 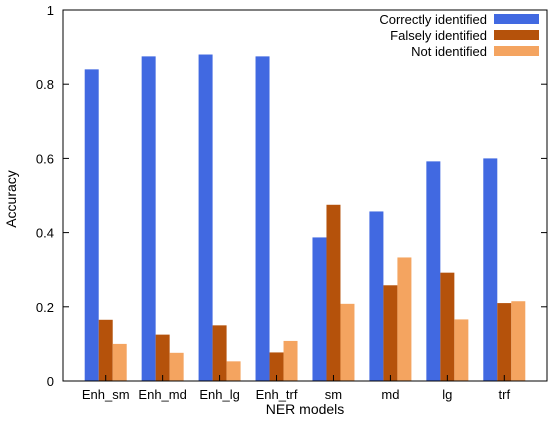 What do you see at coordinates (45, 158) in the screenshot?
I see `y-tick-label: 0.6` at bounding box center [45, 158].